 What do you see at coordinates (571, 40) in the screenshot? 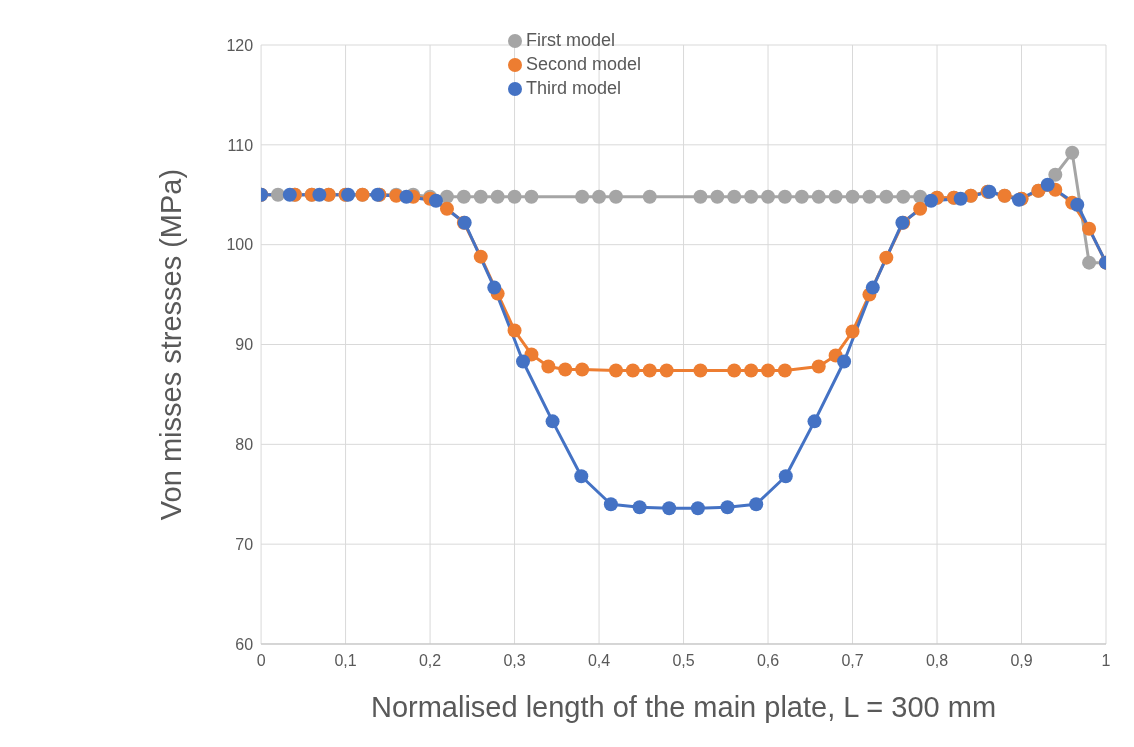
I see `legend-label: First model` at bounding box center [571, 40].